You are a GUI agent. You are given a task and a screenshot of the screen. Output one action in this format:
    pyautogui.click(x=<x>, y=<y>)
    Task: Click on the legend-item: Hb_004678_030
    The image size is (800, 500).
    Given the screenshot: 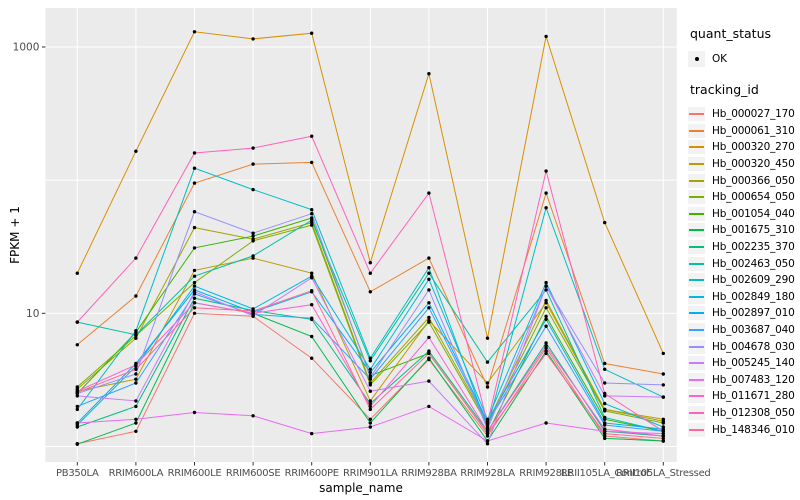 What is the action you would take?
    pyautogui.click(x=744, y=346)
    